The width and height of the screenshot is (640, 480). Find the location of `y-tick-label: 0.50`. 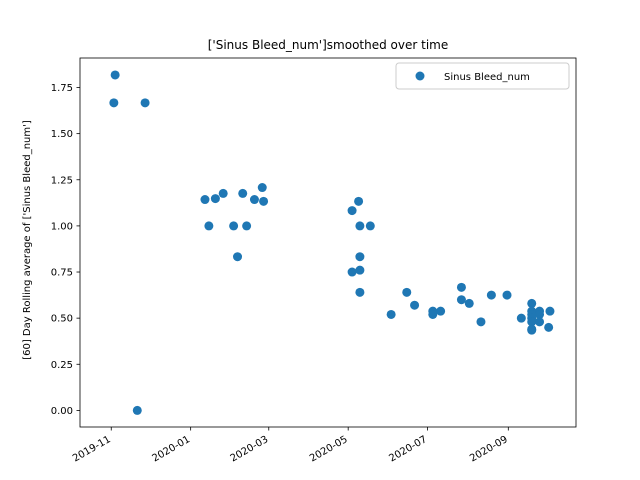

y-tick-label: 0.50 is located at coordinates (62, 319).